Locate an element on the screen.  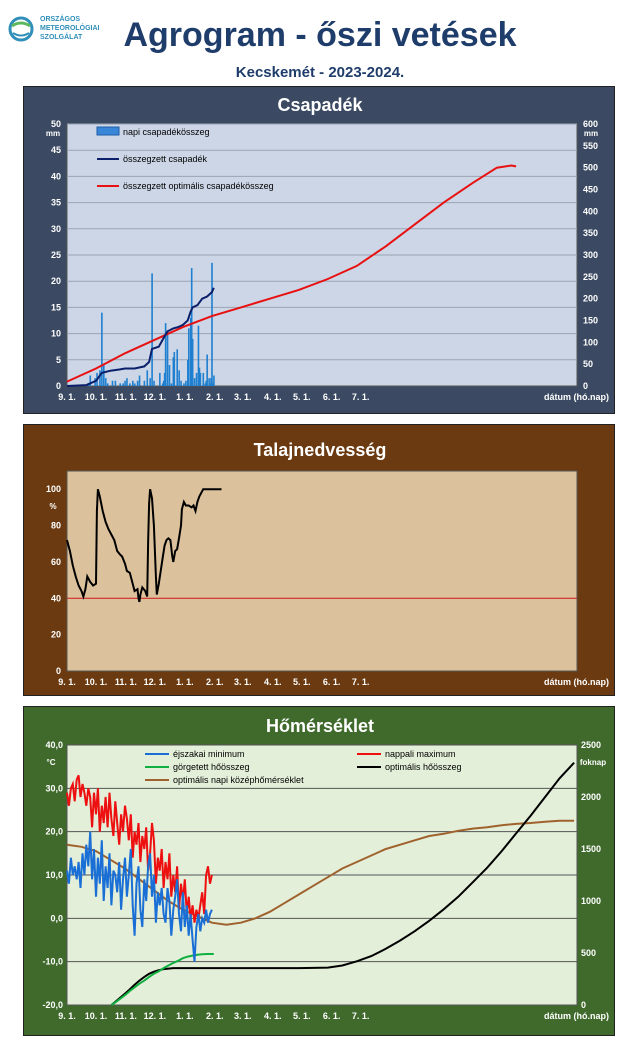
y-tick-label: 35 is located at coordinates (56, 203).